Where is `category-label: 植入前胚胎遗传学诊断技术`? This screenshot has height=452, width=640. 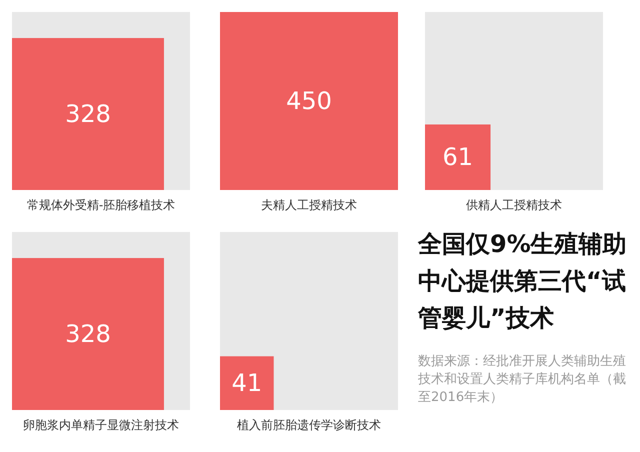
category-label: 植入前胚胎遗传学诊断技术 is located at coordinates (309, 425).